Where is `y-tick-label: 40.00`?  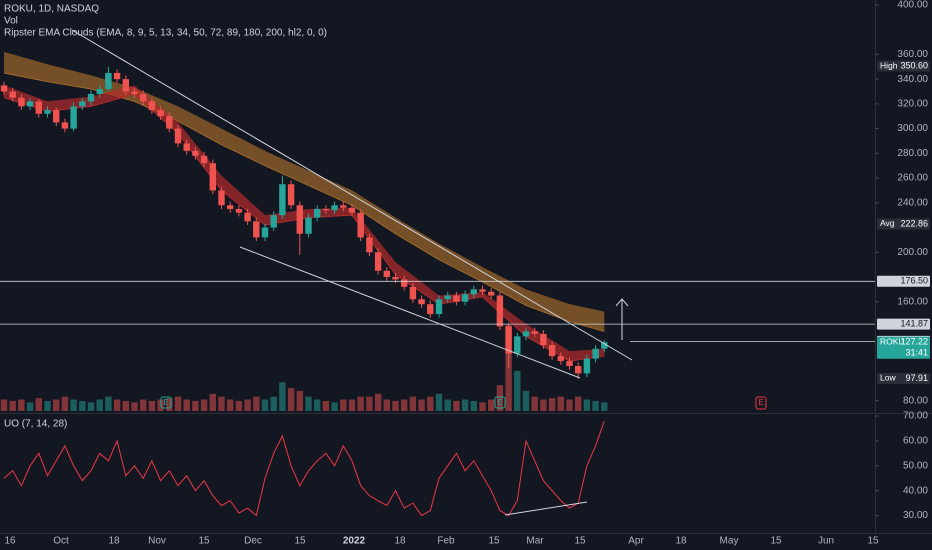
y-tick-label: 40.00 is located at coordinates (915, 490).